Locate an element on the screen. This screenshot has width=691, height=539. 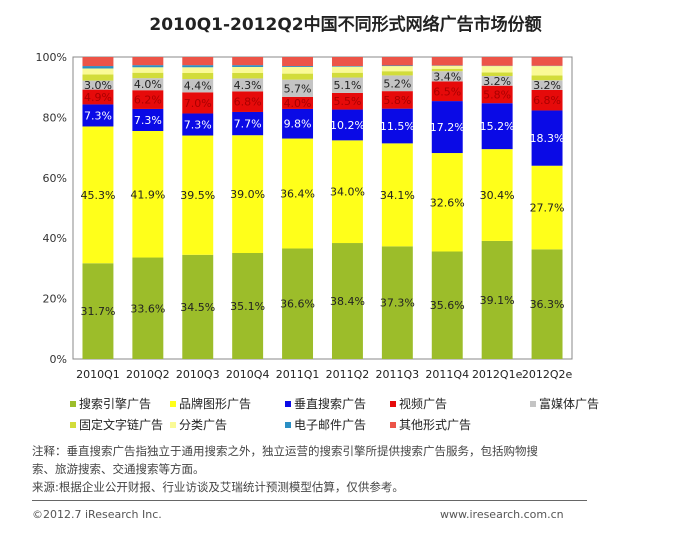
x-tick-label: 2011Q1 is located at coordinates (298, 374).